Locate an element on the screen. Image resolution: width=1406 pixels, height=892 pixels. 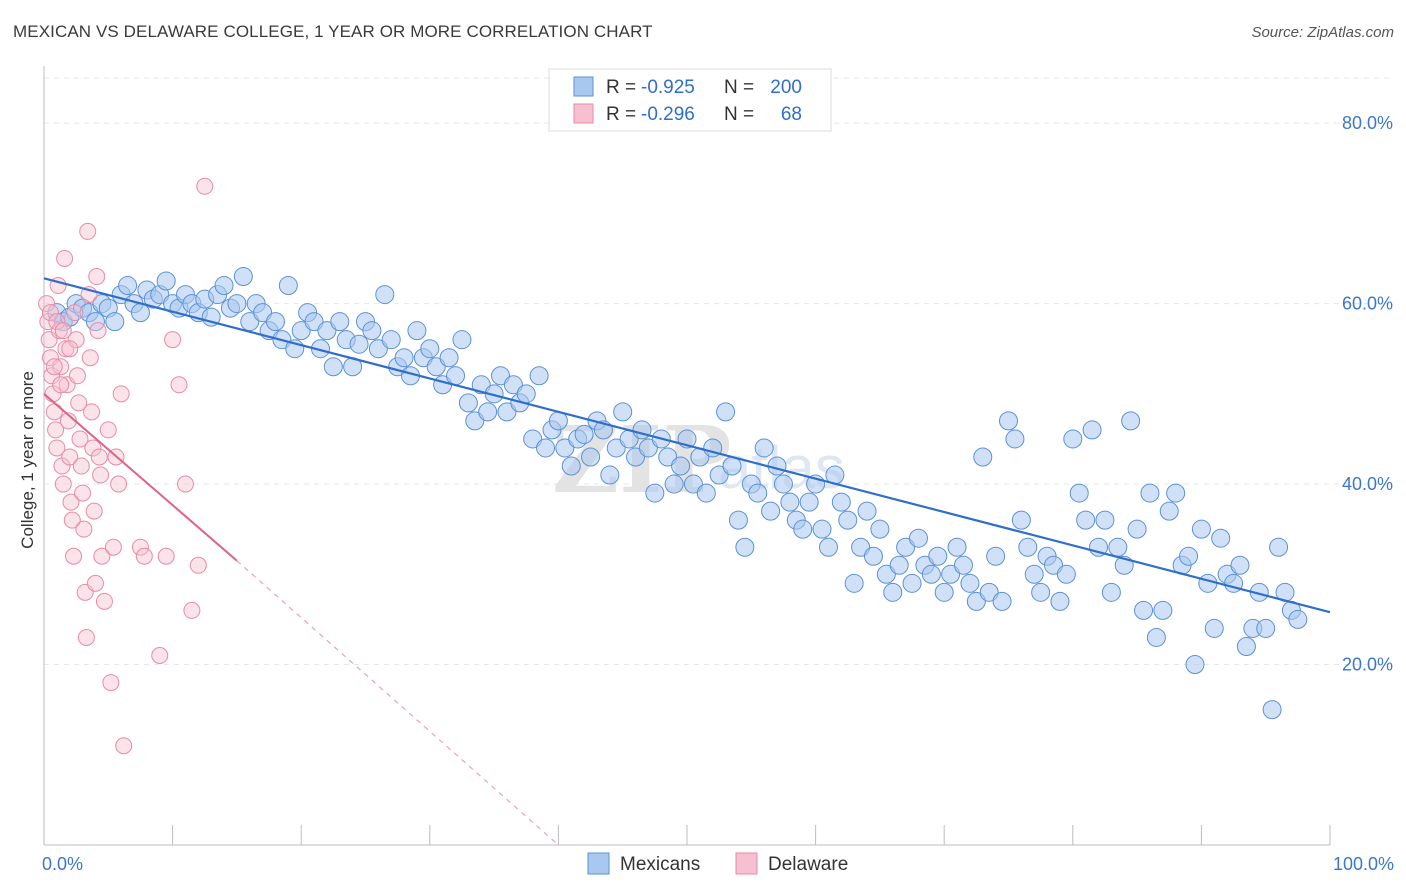
bottom-legend-mexicans: Mexicans is located at coordinates (660, 864).